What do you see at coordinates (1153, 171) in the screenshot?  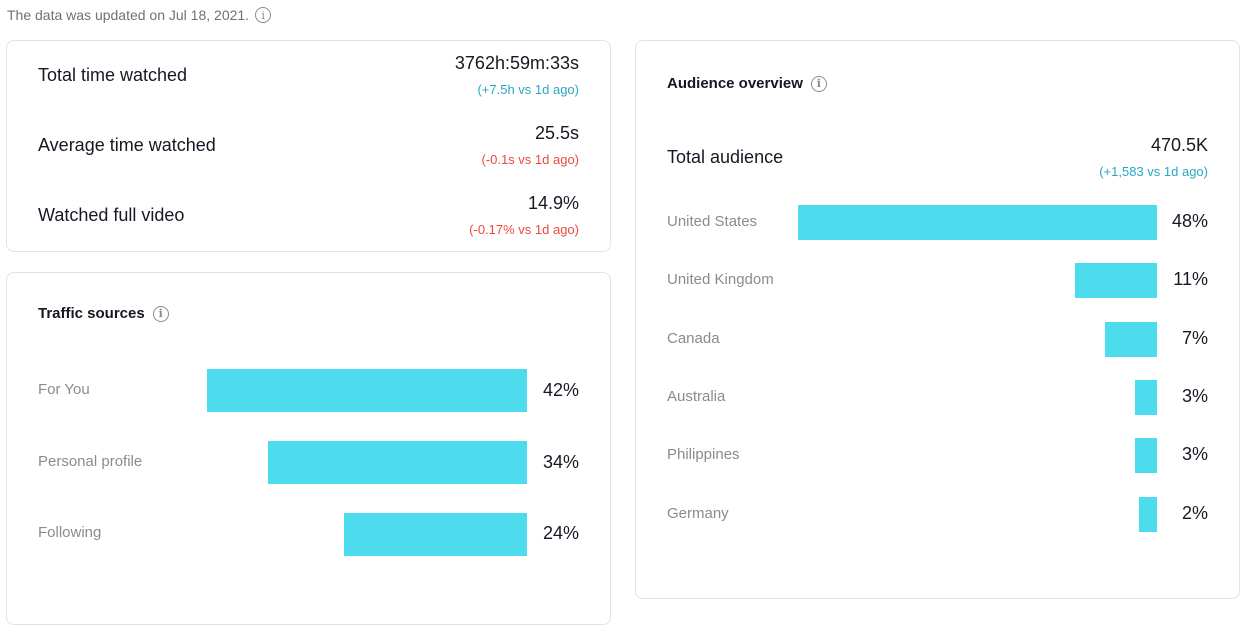 I see `total-audience-delta: (+1,583 vs 1d ago)` at bounding box center [1153, 171].